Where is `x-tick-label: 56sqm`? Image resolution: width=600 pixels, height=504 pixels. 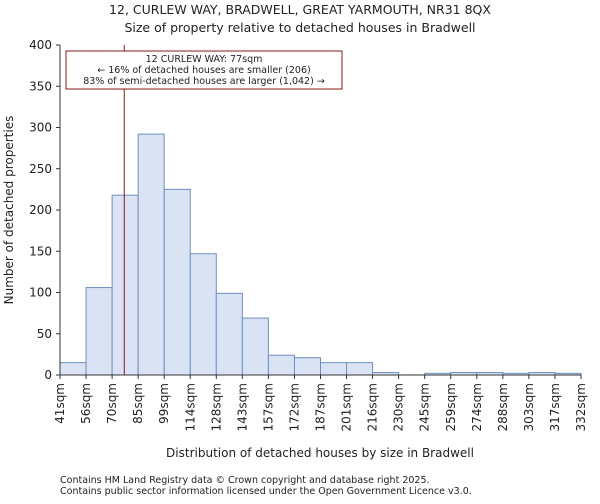
x-tick-label: 56sqm is located at coordinates (86, 403).